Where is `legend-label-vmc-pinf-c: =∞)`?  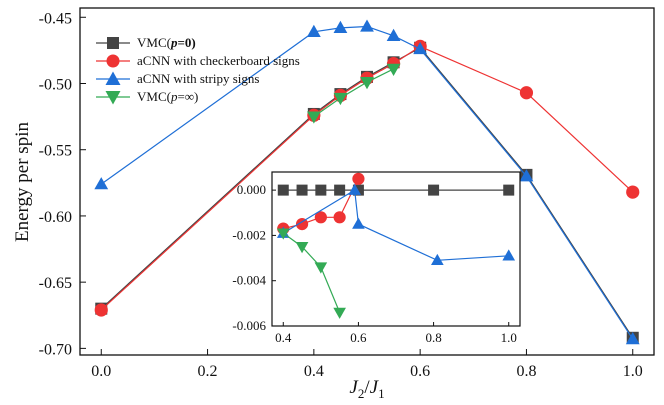 legend-label-vmc-pinf-c: =∞) is located at coordinates (187, 96).